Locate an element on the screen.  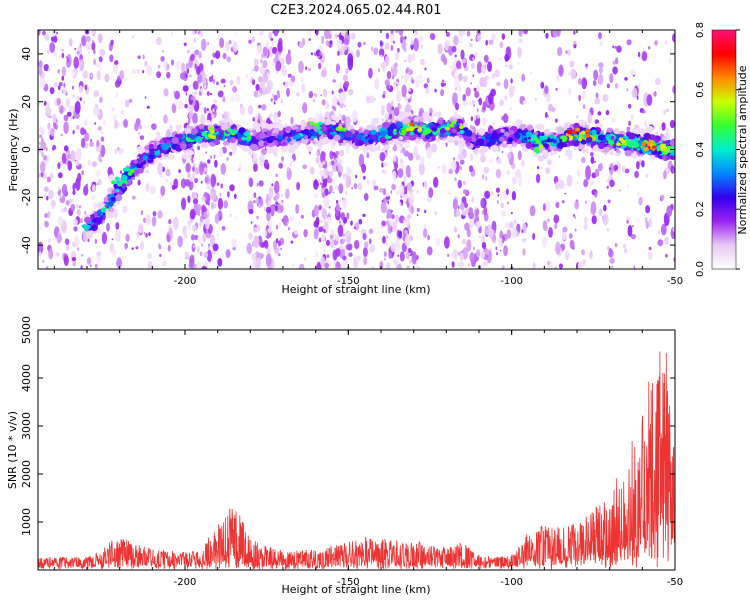
colorbar-tick-label: 0.6 is located at coordinates (700, 90).